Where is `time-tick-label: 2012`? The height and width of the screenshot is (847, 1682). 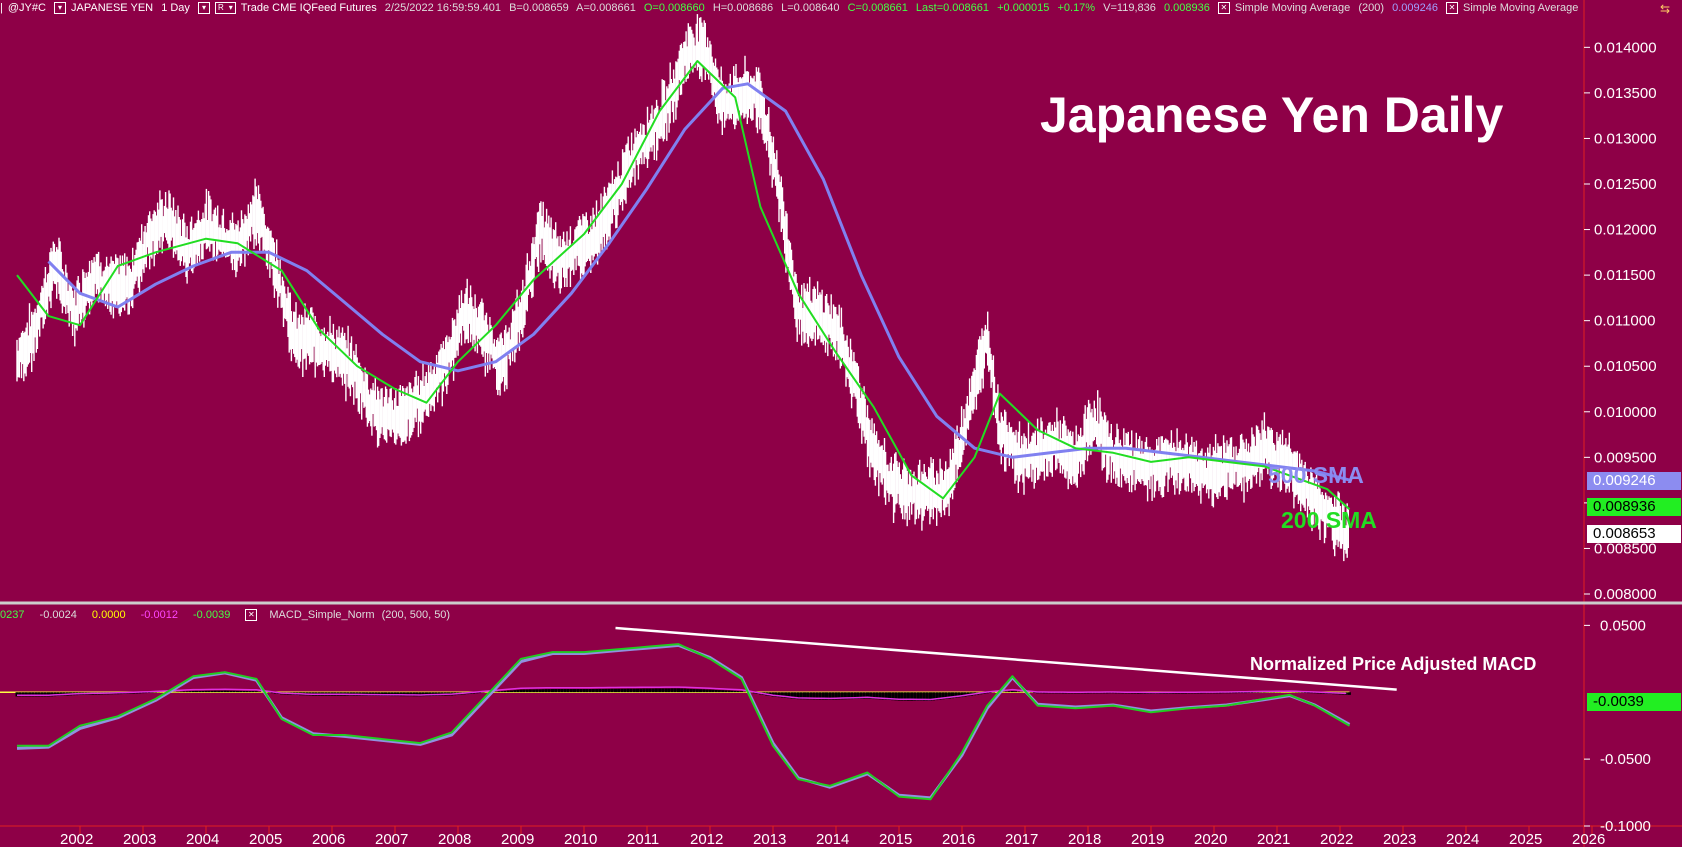 time-tick-label: 2012 is located at coordinates (706, 839).